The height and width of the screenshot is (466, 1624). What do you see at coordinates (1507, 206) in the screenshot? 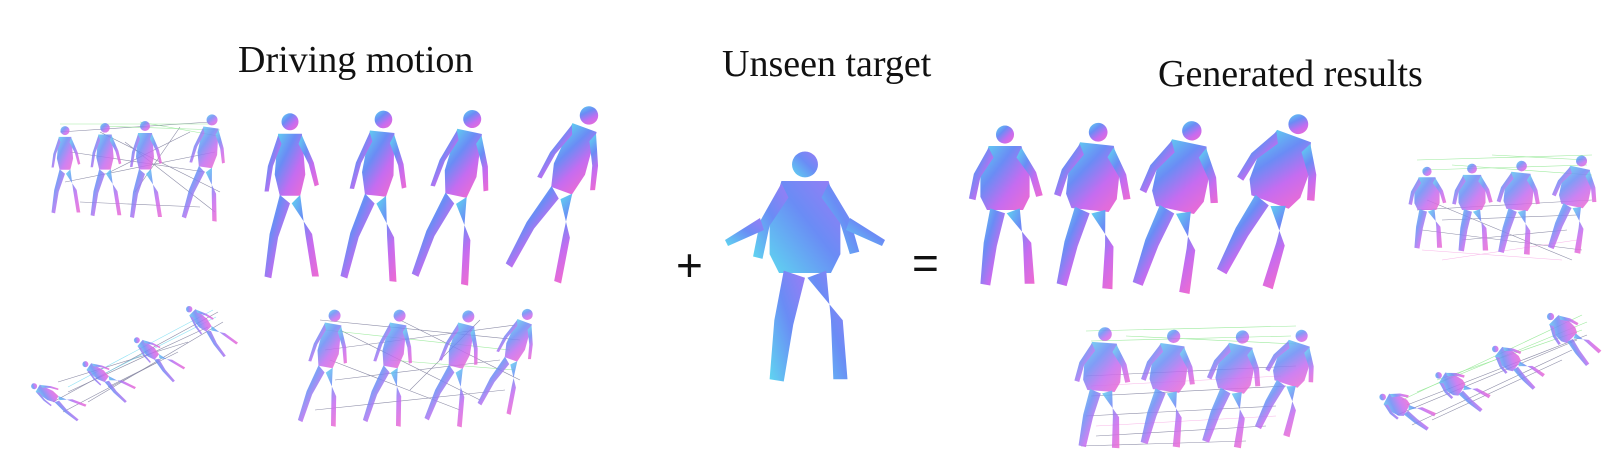
I see `generated-correspondence-top` at bounding box center [1507, 206].